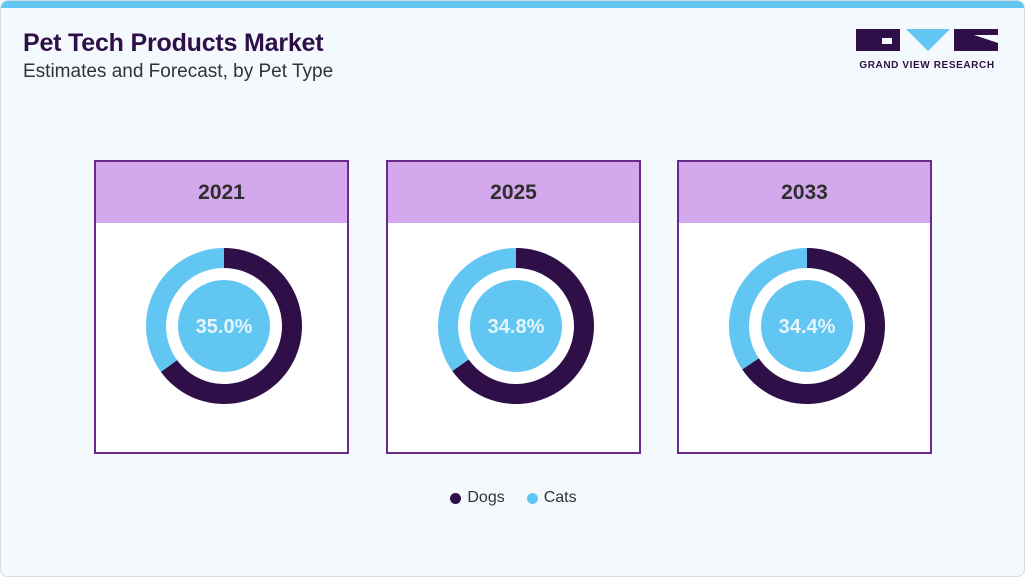  I want to click on logo-text: GRAND VIEW RESEARCH, so click(927, 65).